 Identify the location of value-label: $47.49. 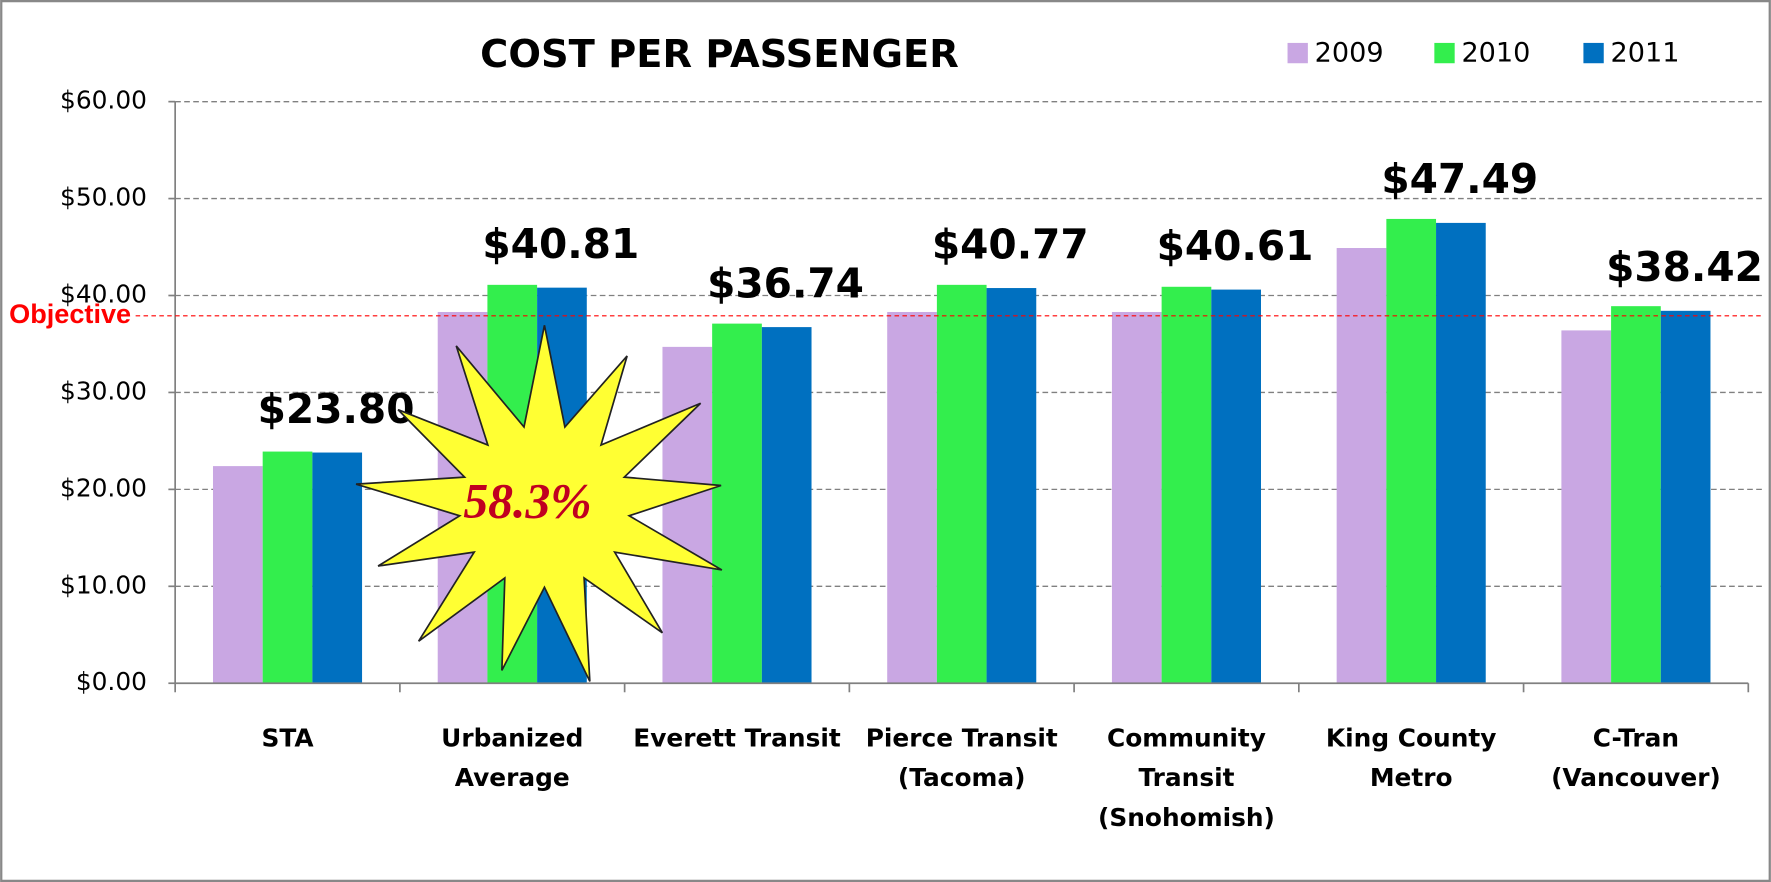
(1459, 179).